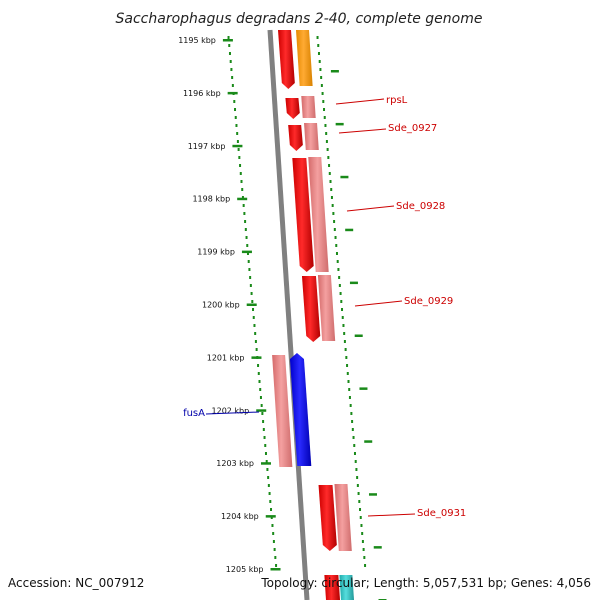 This screenshot has width=600, height=600. I want to click on gene-label: Sde_0927, so click(412, 128).